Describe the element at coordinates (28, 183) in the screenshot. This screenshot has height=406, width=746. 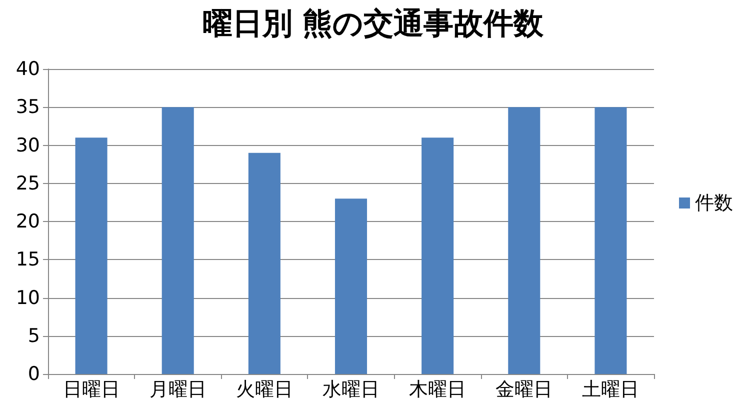
I see `y-tick-label: 25` at that location.